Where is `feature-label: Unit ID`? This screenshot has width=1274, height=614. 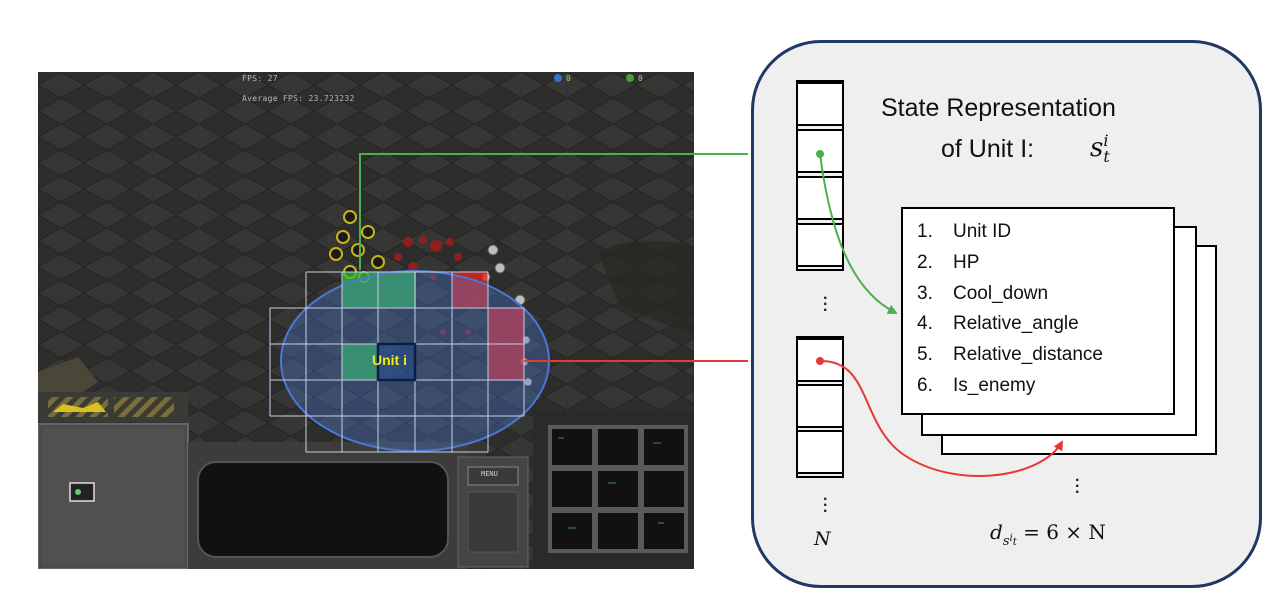
feature-label: Unit ID is located at coordinates (982, 231).